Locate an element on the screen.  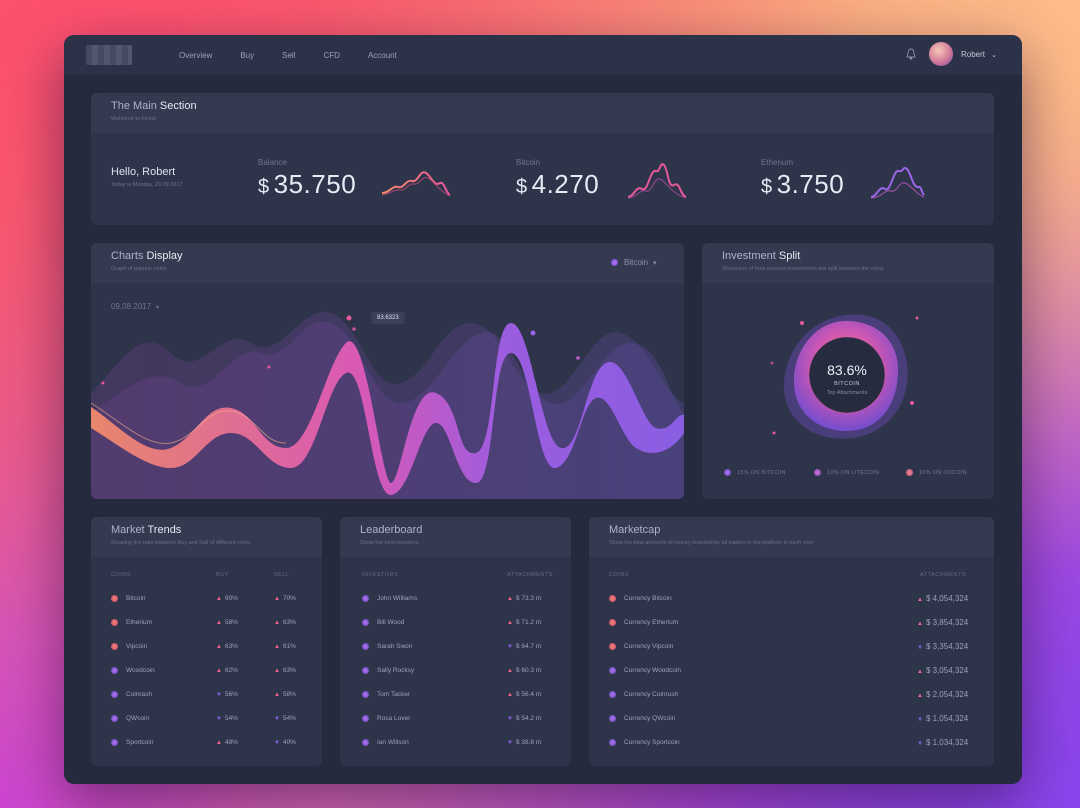
table-row: Woodcoin ▲ 62% ▲ 63% is located at coordinates (206, 678).